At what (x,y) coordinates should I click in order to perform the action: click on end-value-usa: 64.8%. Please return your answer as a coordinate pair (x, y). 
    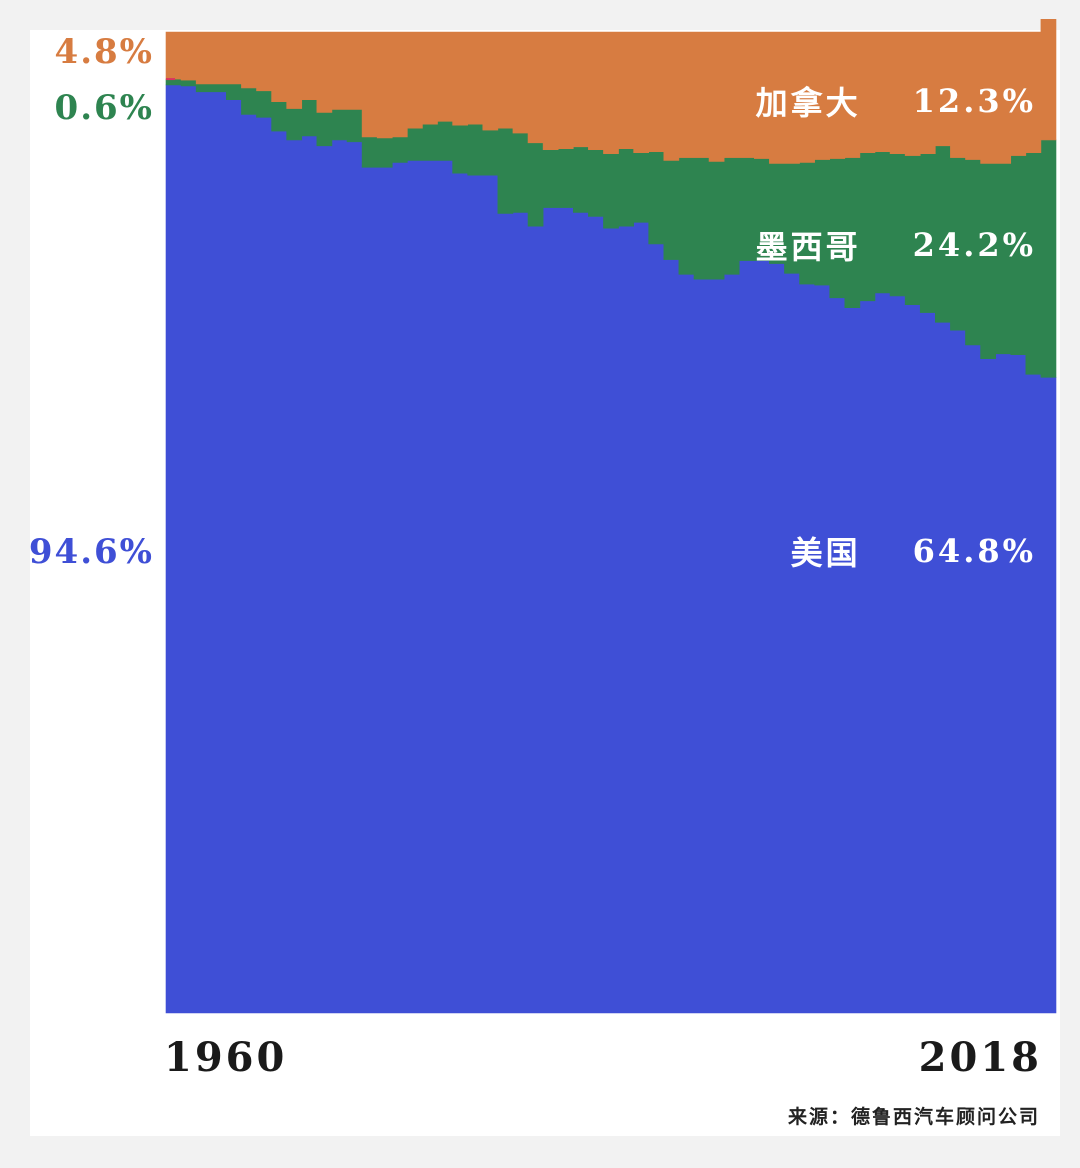
    Looking at the image, I should click on (974, 551).